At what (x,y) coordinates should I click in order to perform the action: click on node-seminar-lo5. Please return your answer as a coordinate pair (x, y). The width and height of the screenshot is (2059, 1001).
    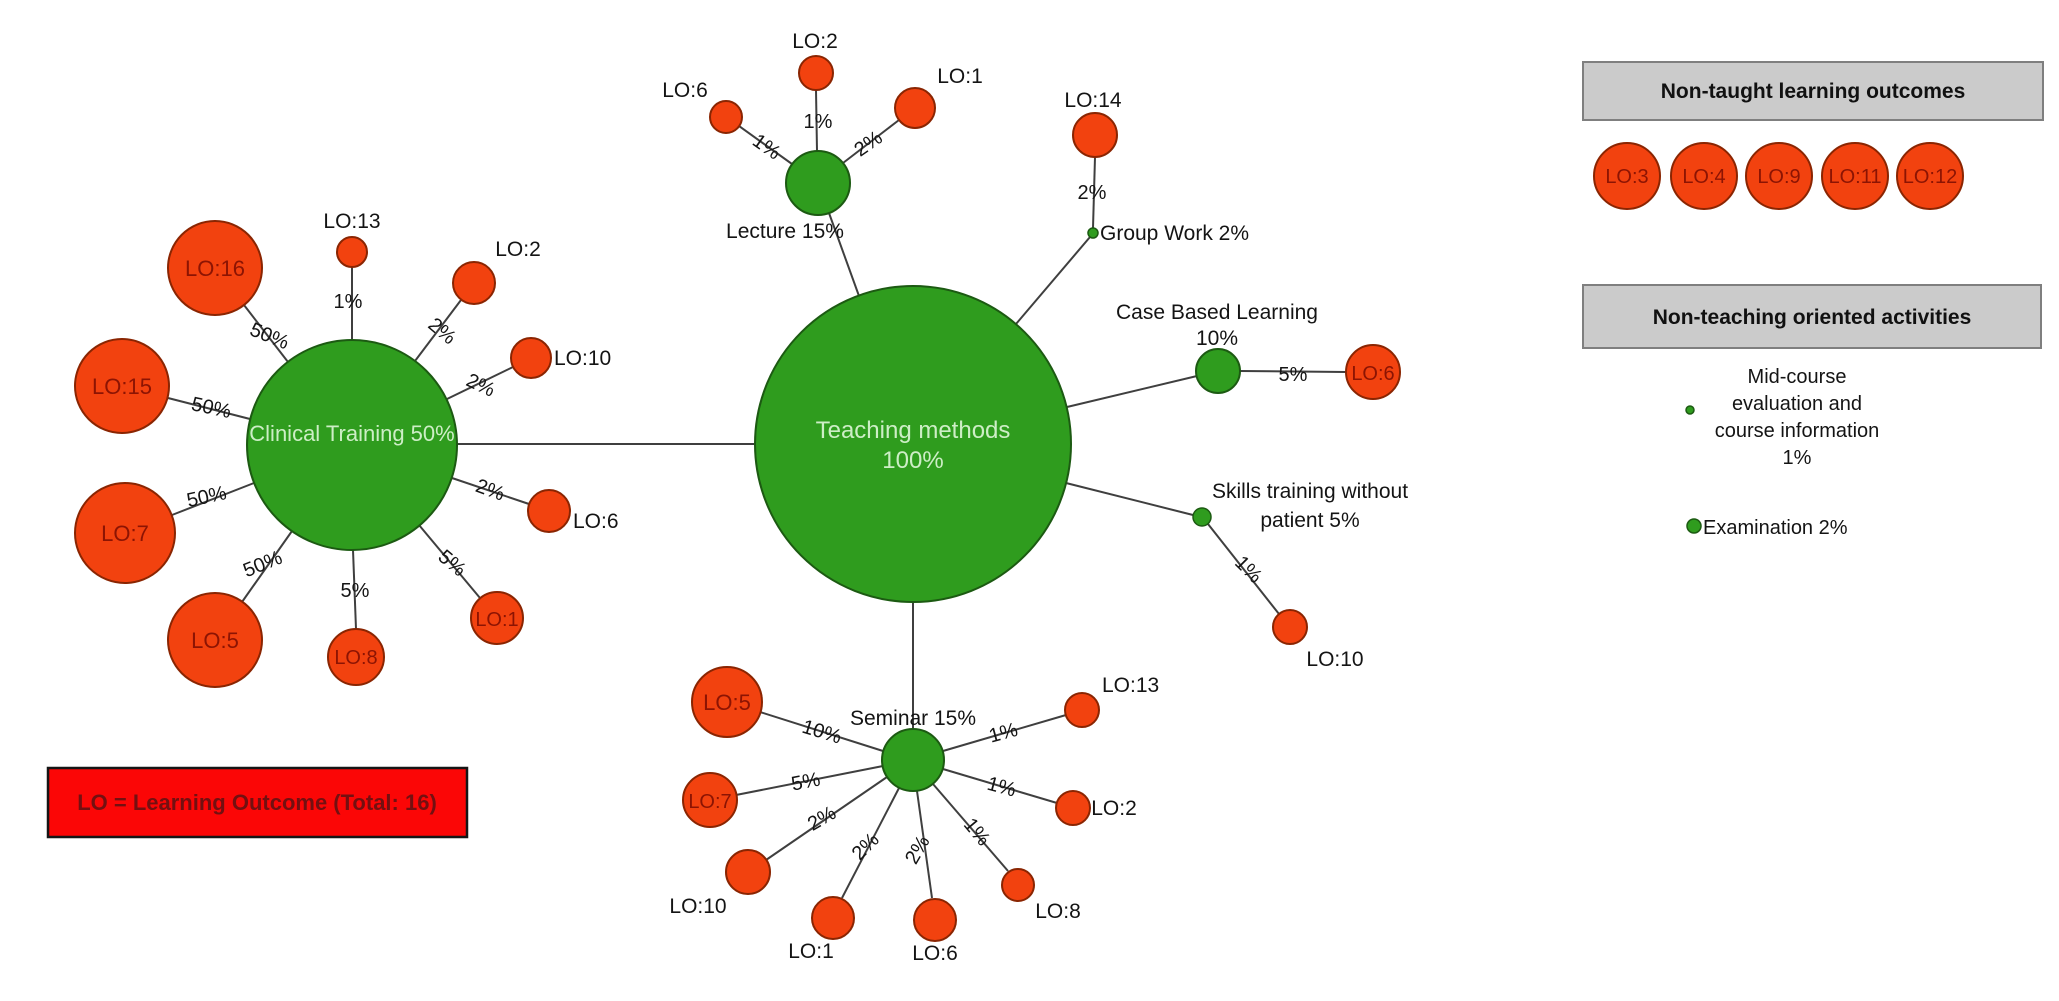
    Looking at the image, I should click on (727, 702).